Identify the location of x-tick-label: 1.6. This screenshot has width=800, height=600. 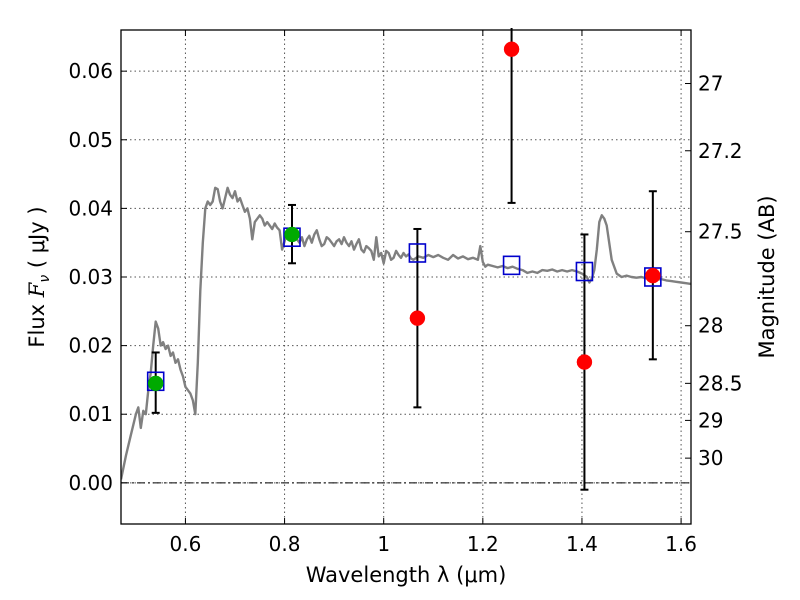
(681, 544).